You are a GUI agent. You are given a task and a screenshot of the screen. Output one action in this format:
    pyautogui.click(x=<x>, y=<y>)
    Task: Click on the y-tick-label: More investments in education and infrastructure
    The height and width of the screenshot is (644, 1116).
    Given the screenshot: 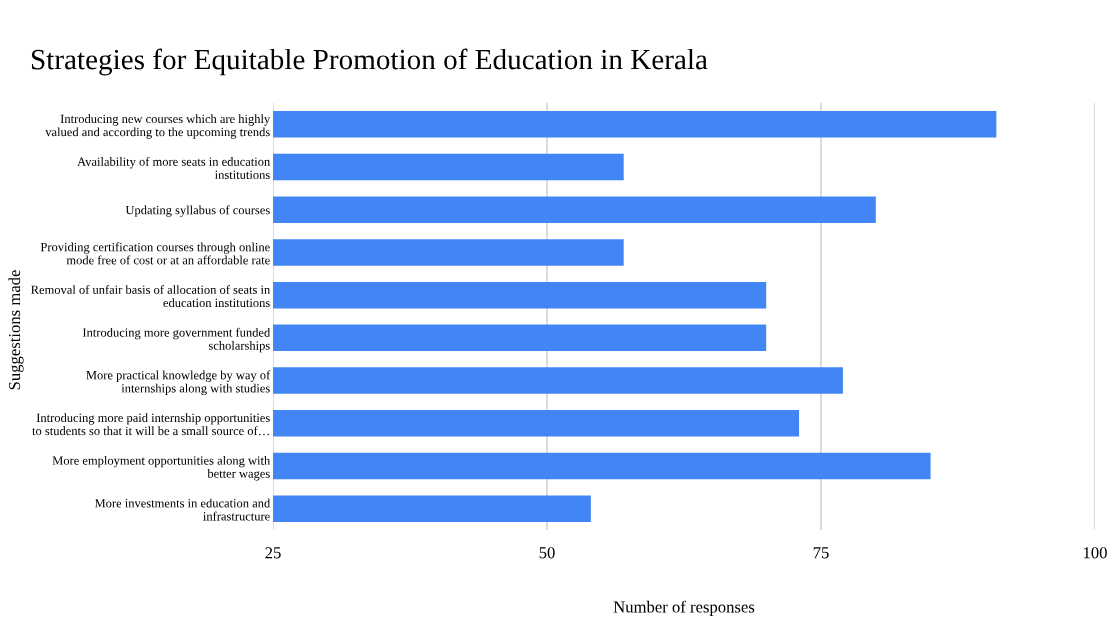 What is the action you would take?
    pyautogui.click(x=182, y=509)
    